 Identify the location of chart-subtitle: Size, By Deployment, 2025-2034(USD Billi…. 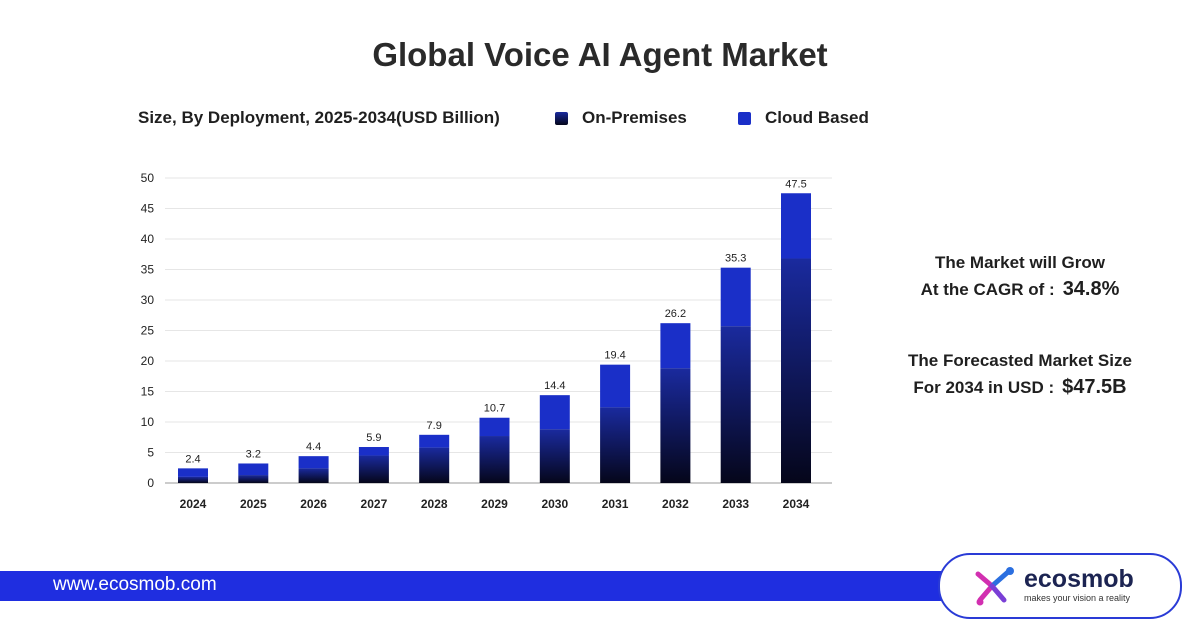
(319, 117).